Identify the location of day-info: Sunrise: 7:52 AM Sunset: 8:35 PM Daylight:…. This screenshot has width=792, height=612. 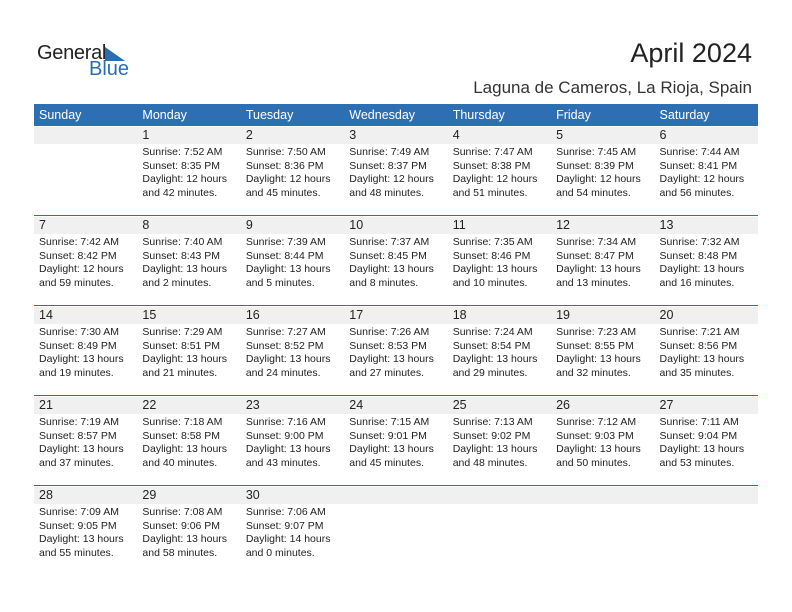
(184, 173).